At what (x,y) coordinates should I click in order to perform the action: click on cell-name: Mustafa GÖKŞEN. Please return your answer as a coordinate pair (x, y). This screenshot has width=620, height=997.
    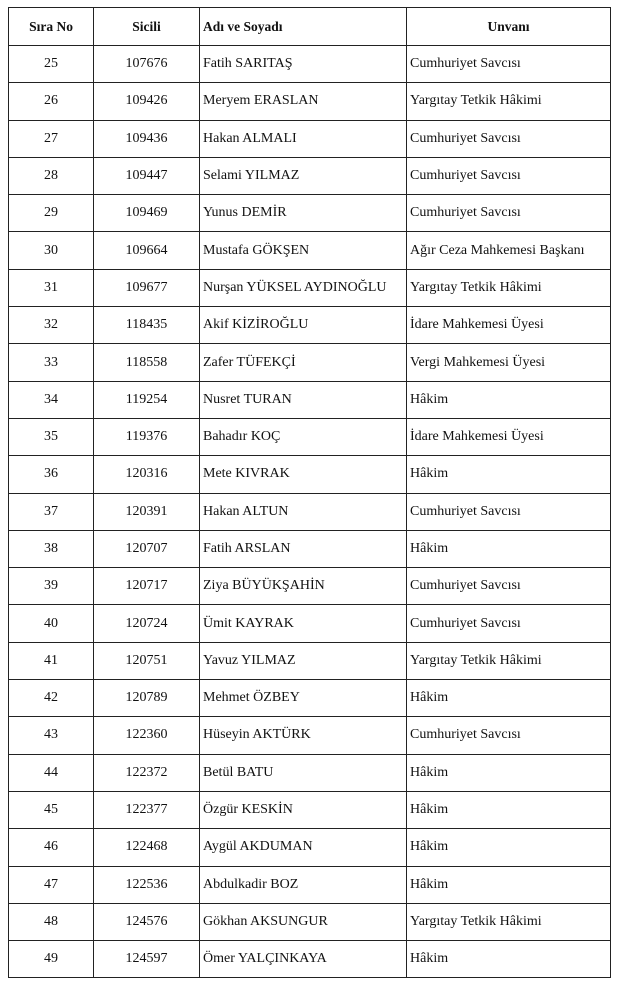
    Looking at the image, I should click on (303, 250).